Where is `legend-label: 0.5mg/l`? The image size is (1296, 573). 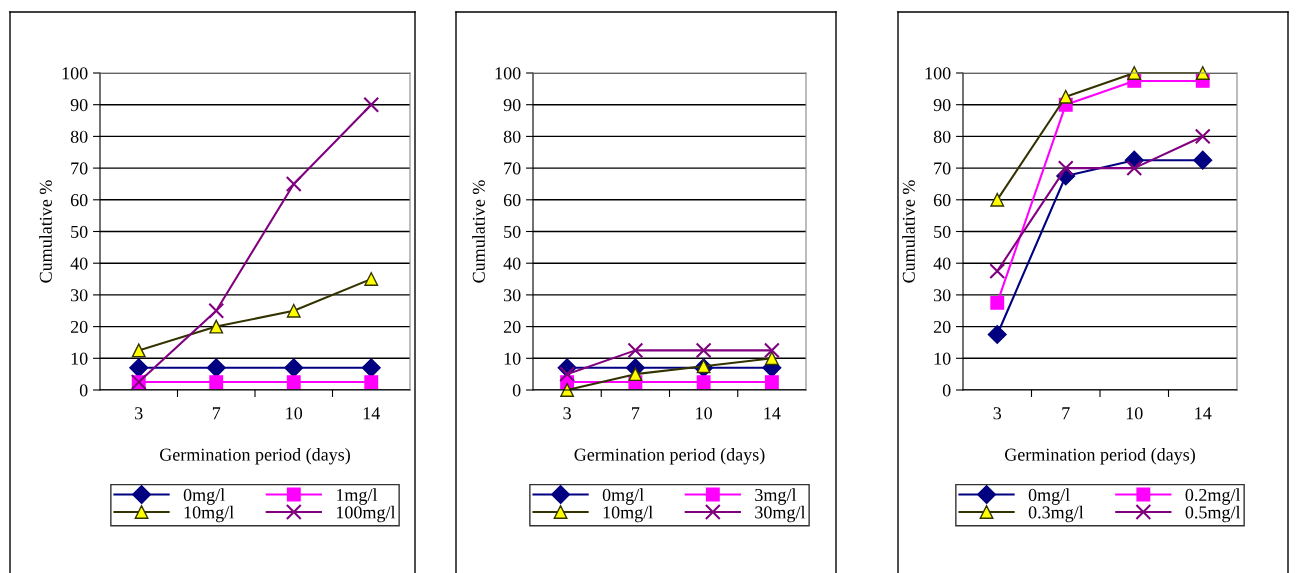 legend-label: 0.5mg/l is located at coordinates (1213, 514).